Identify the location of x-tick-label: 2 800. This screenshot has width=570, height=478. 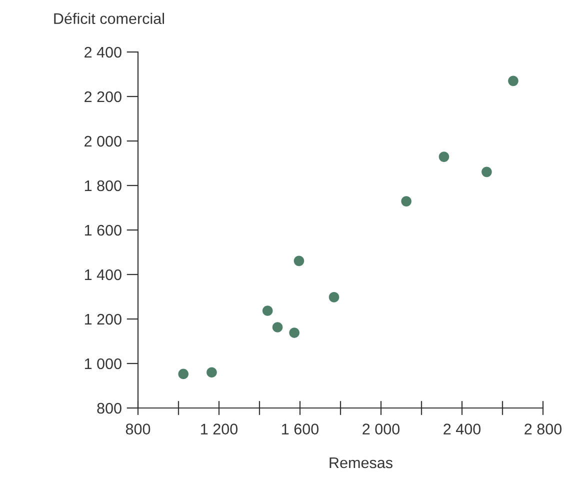
(543, 429).